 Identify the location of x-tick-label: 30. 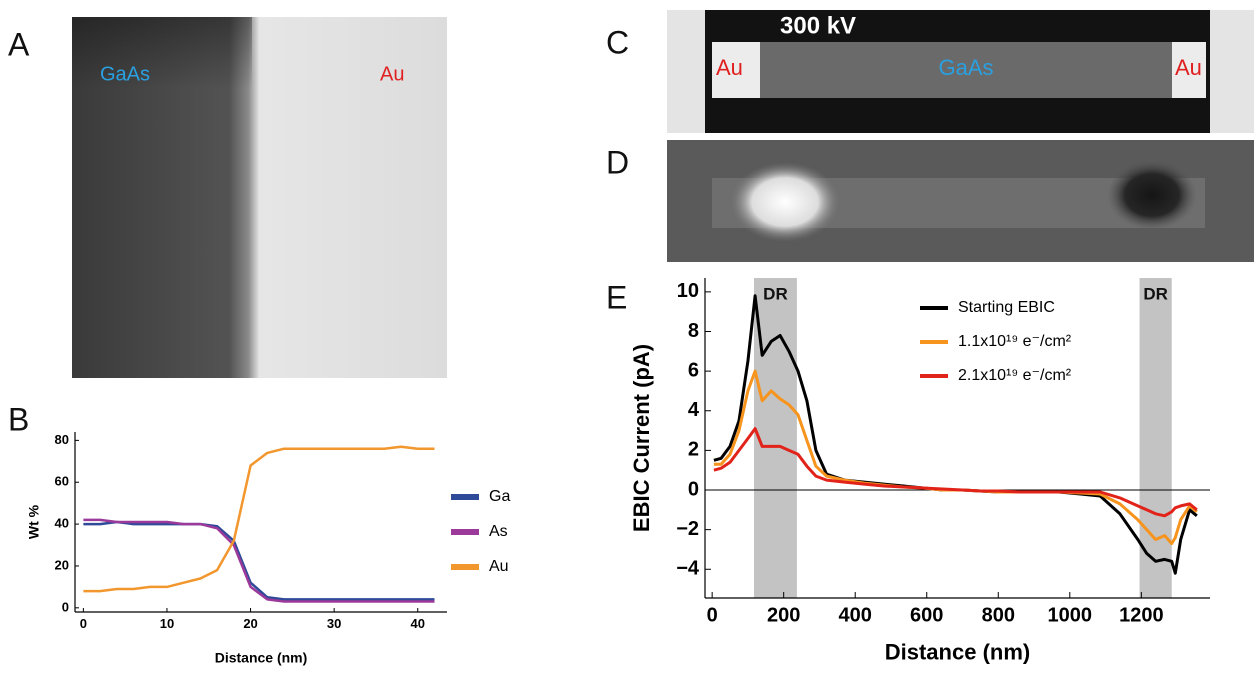
(334, 623).